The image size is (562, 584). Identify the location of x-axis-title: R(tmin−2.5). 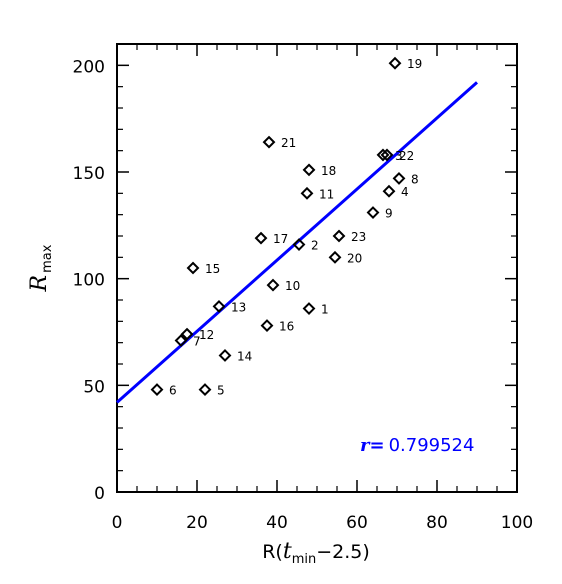
(316, 553).